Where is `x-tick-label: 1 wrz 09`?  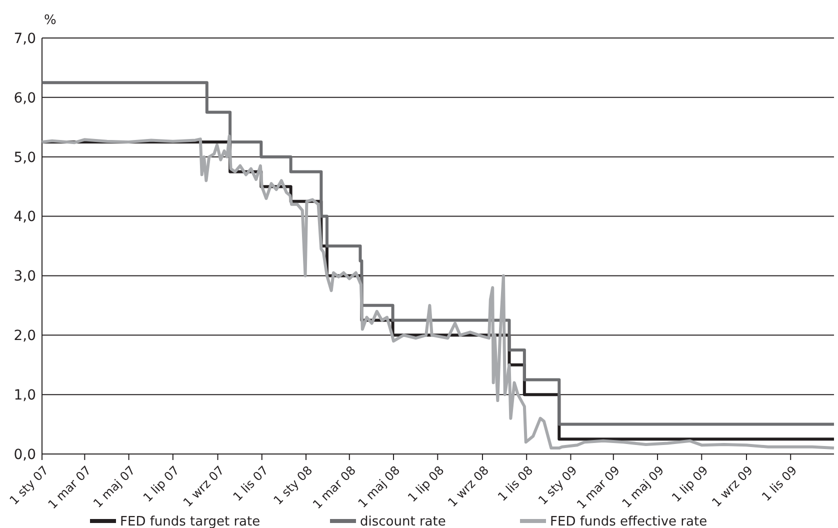 x-tick-label: 1 wrz 09 is located at coordinates (732, 486).